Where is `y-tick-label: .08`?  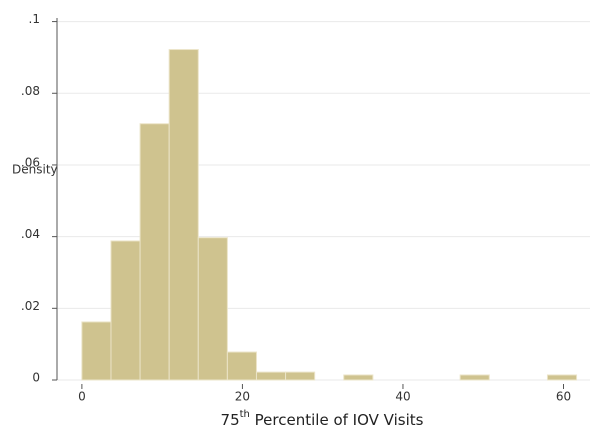
y-tick-label: .08 is located at coordinates (30, 91).